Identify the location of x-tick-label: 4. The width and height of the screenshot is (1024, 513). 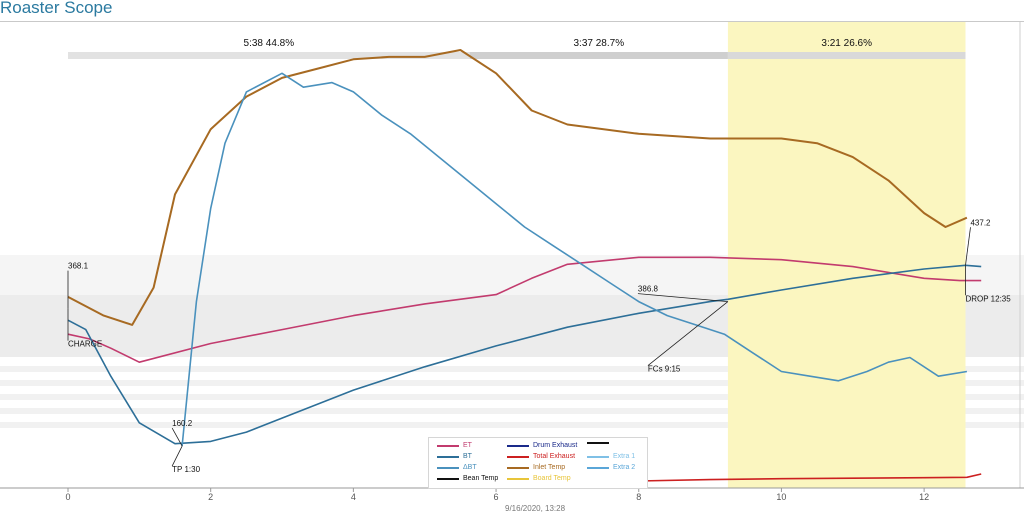
(353, 497).